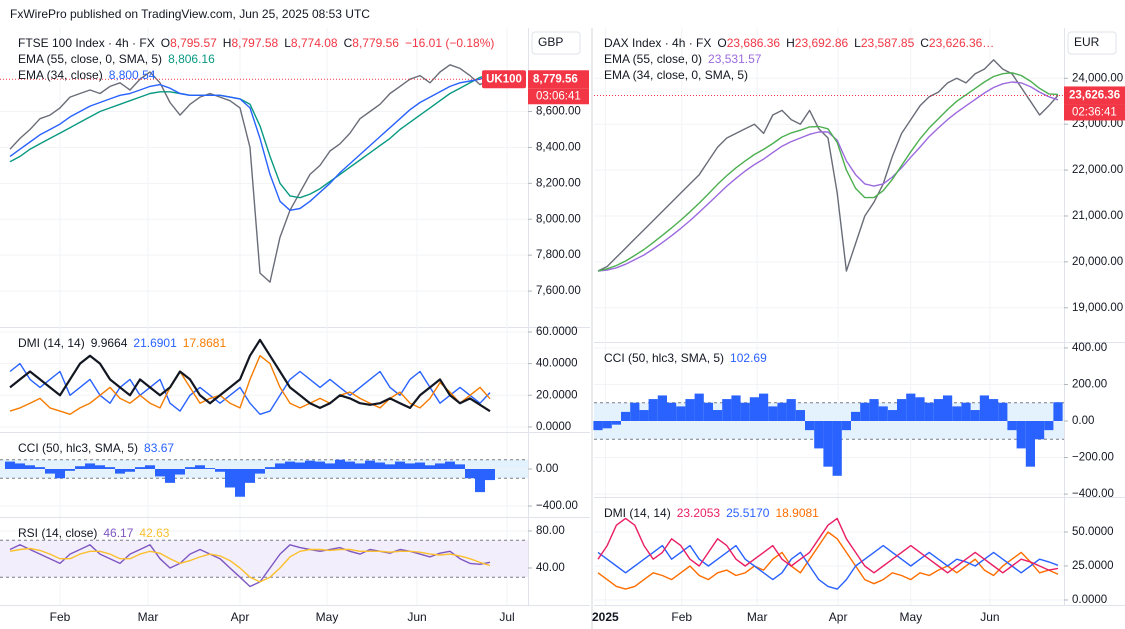 This screenshot has width=1125, height=629. What do you see at coordinates (86, 43) in the screenshot?
I see `legend-text: FTSE 100 Index · 4h · FX` at bounding box center [86, 43].